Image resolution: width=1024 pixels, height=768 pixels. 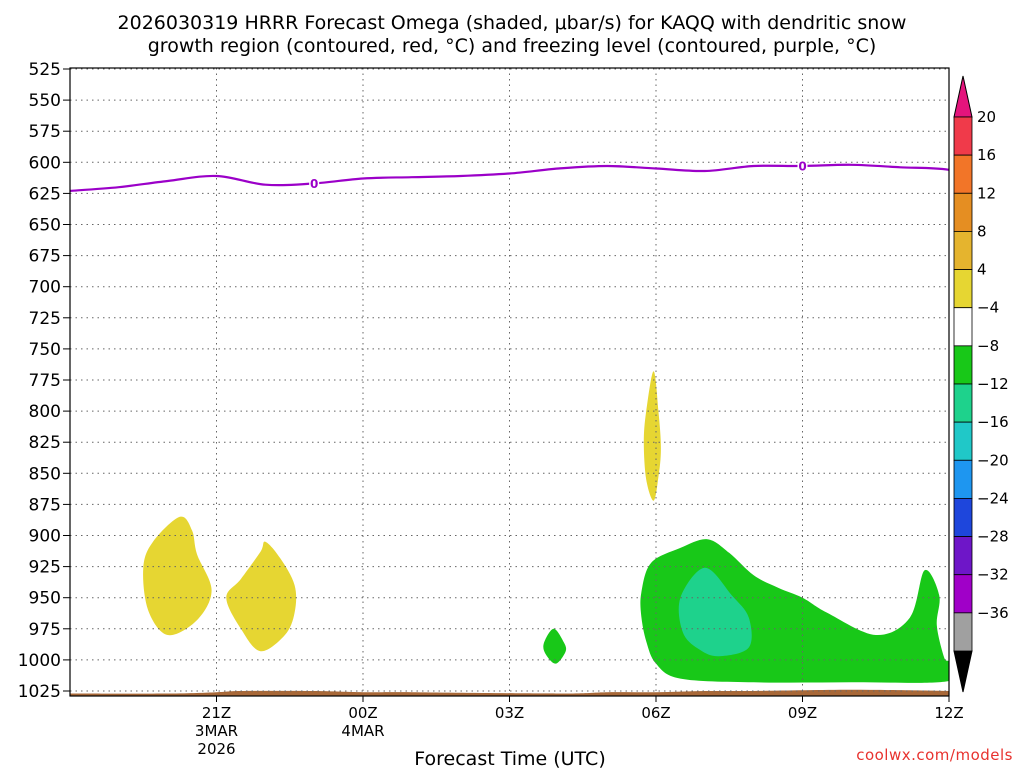 What do you see at coordinates (988, 346) in the screenshot?
I see `colorbar-label-6: −8` at bounding box center [988, 346].